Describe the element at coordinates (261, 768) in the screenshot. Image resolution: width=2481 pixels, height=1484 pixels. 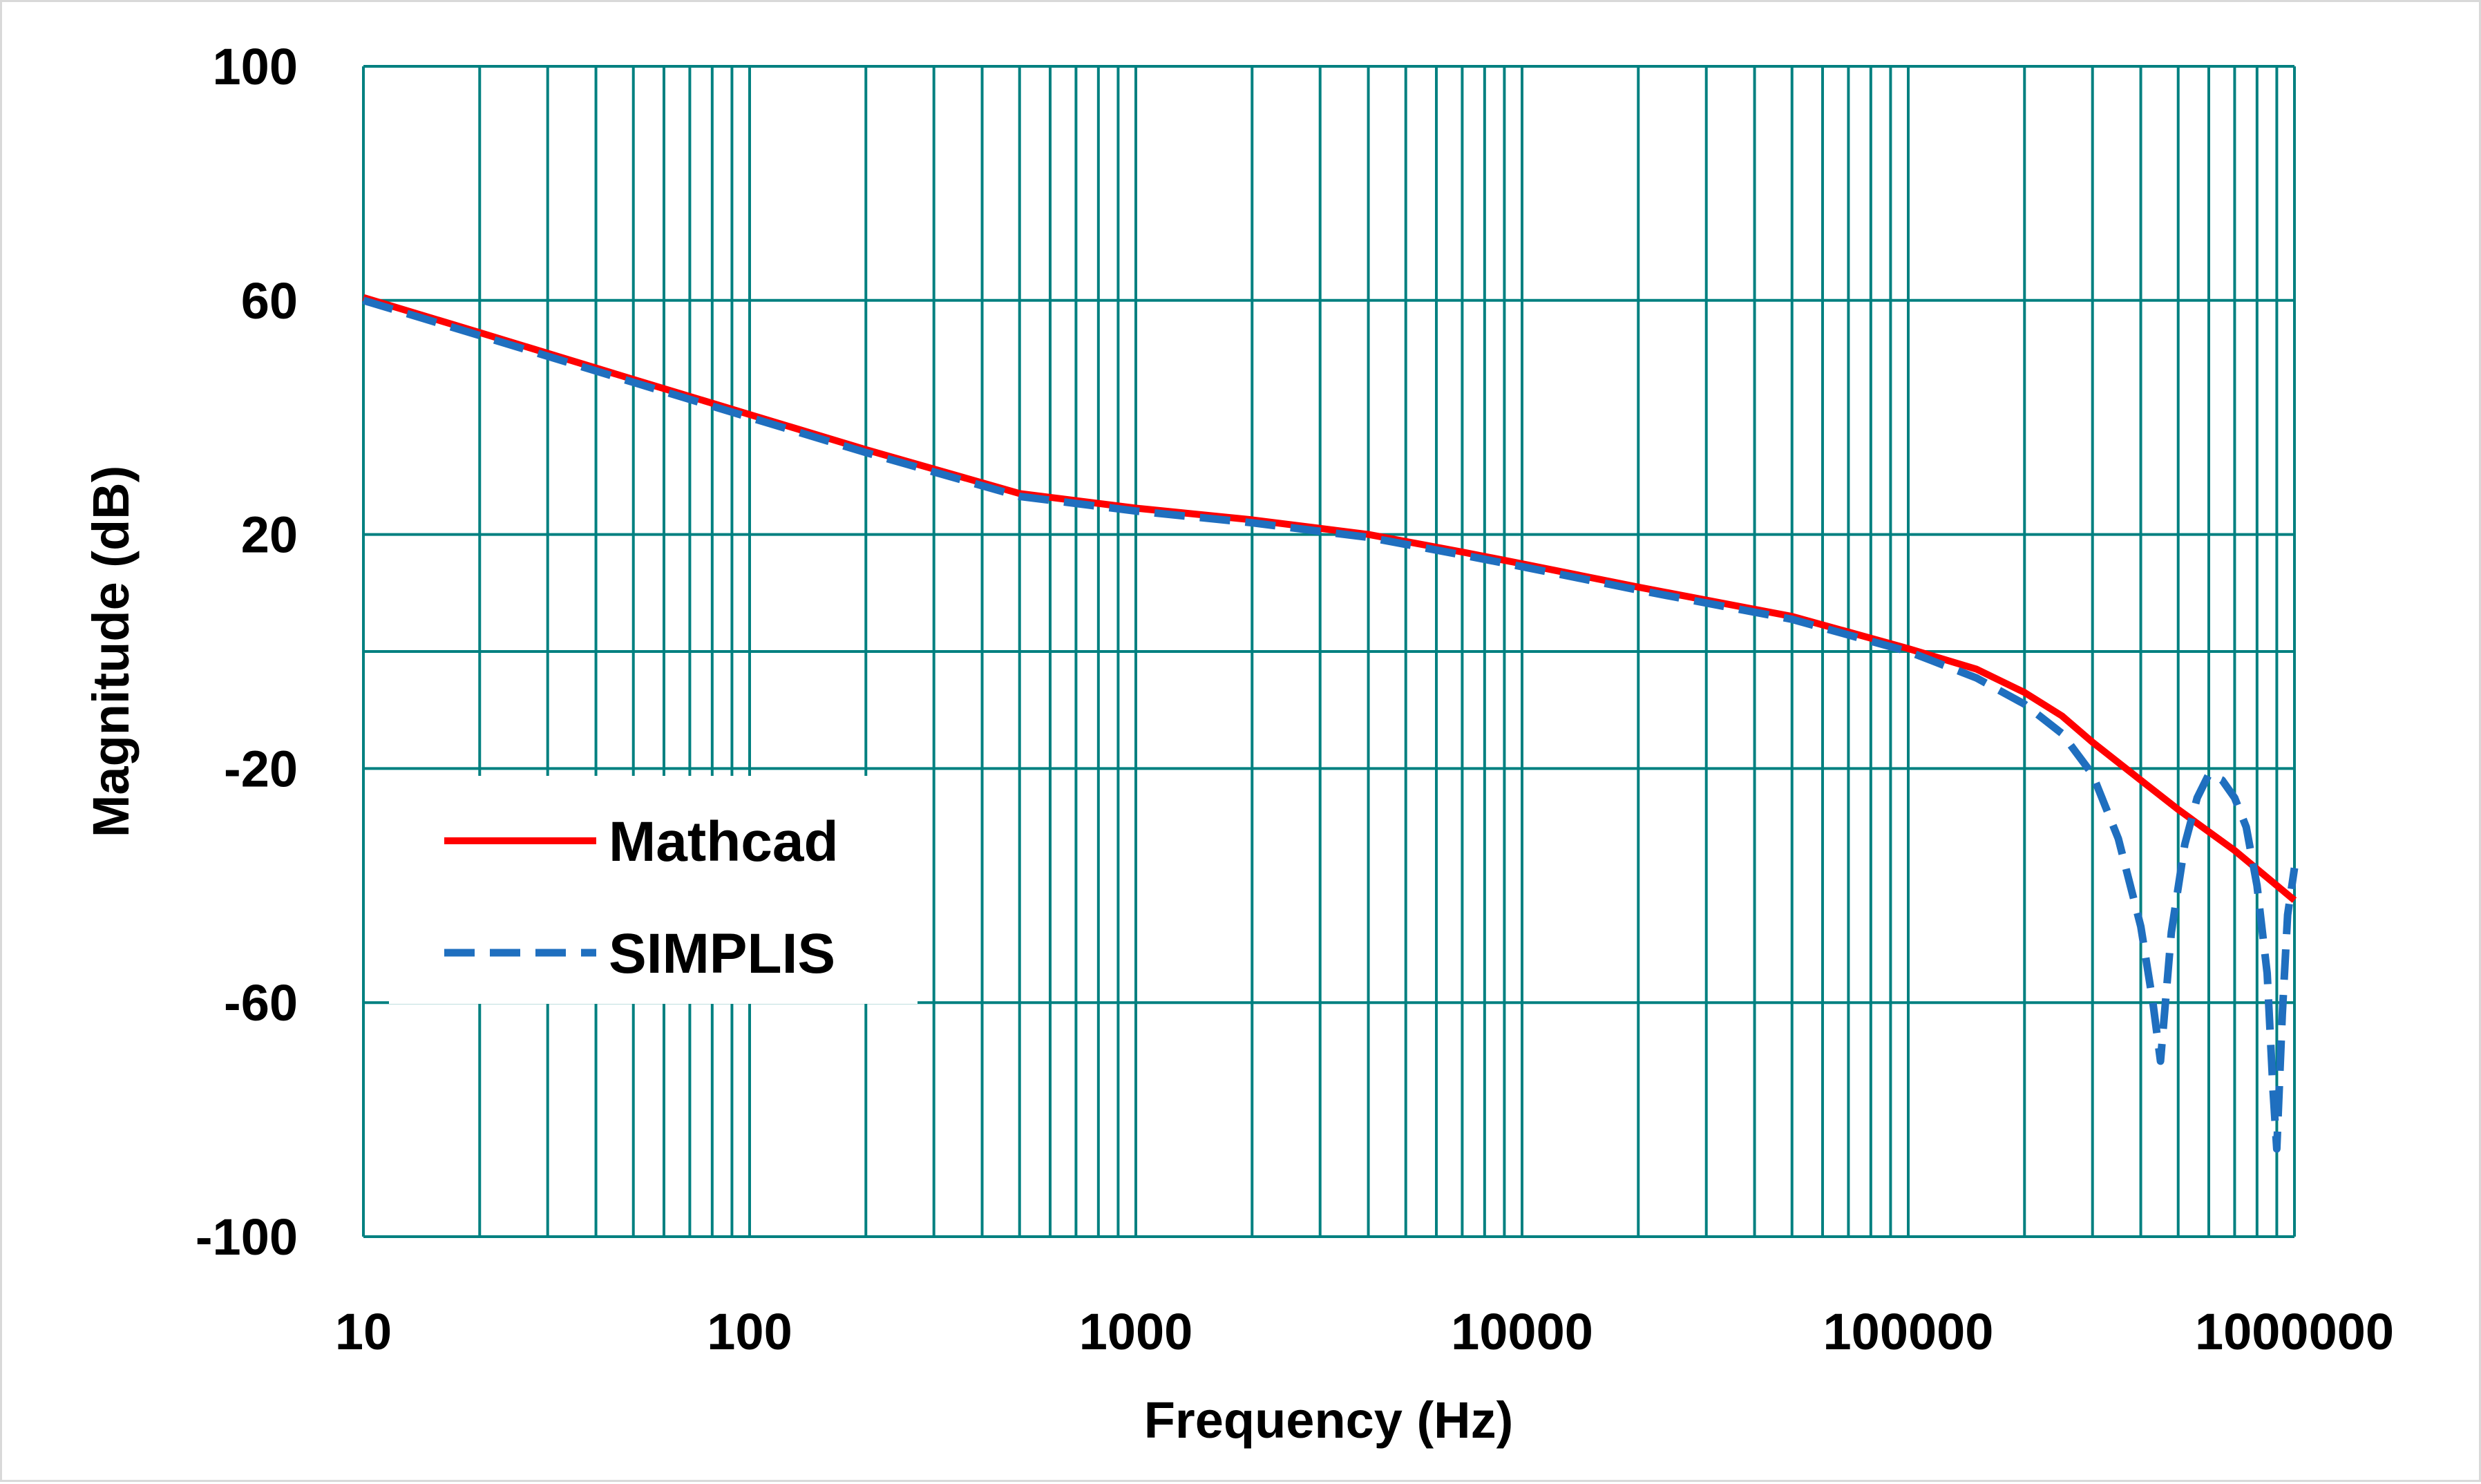
I see `y-tick-label: -20` at that location.